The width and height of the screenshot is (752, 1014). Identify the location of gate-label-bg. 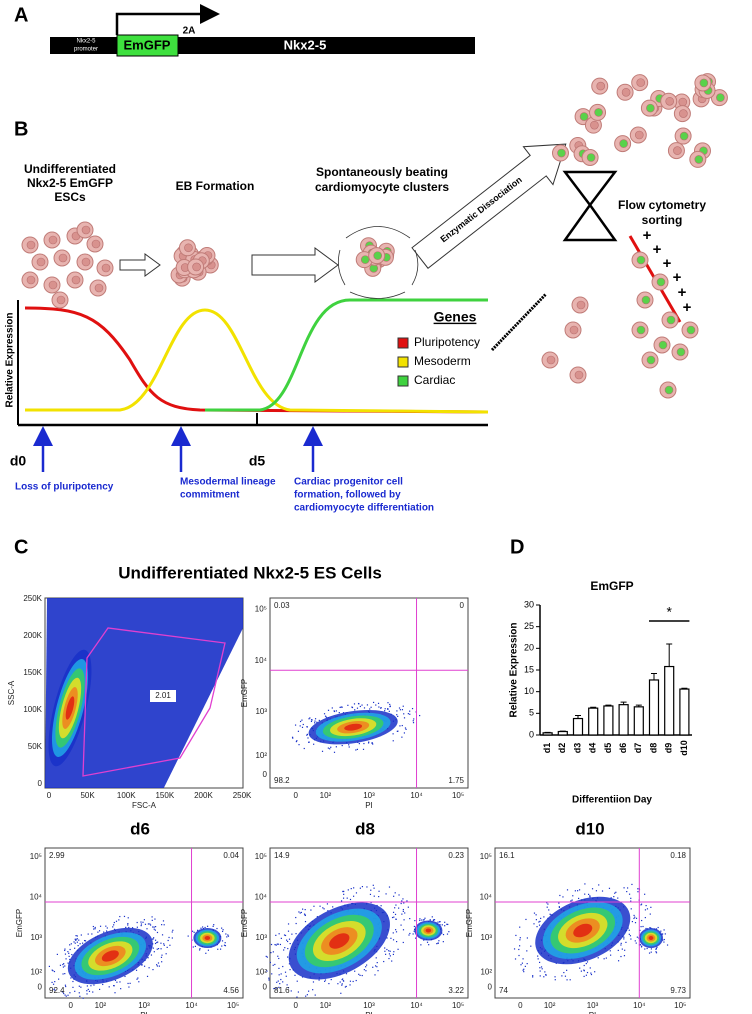
(163, 696).